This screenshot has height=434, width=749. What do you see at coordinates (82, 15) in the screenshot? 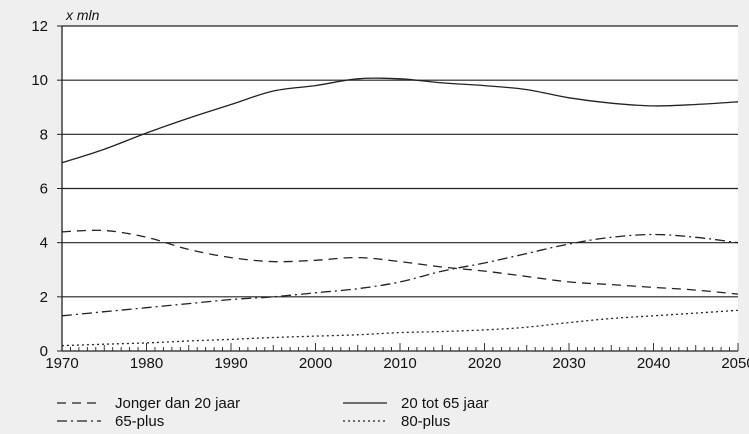
I see `y-axis-label: x mln` at bounding box center [82, 15].